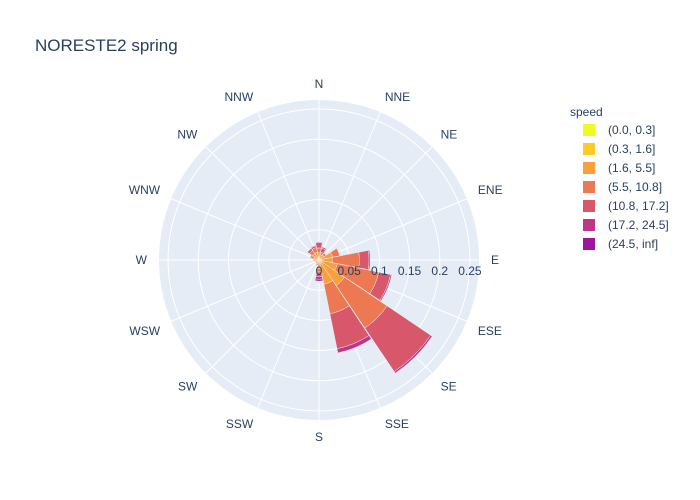 Image resolution: width=700 pixels, height=500 pixels. Describe the element at coordinates (319, 271) in the screenshot. I see `radial-tick-label: 0` at that location.